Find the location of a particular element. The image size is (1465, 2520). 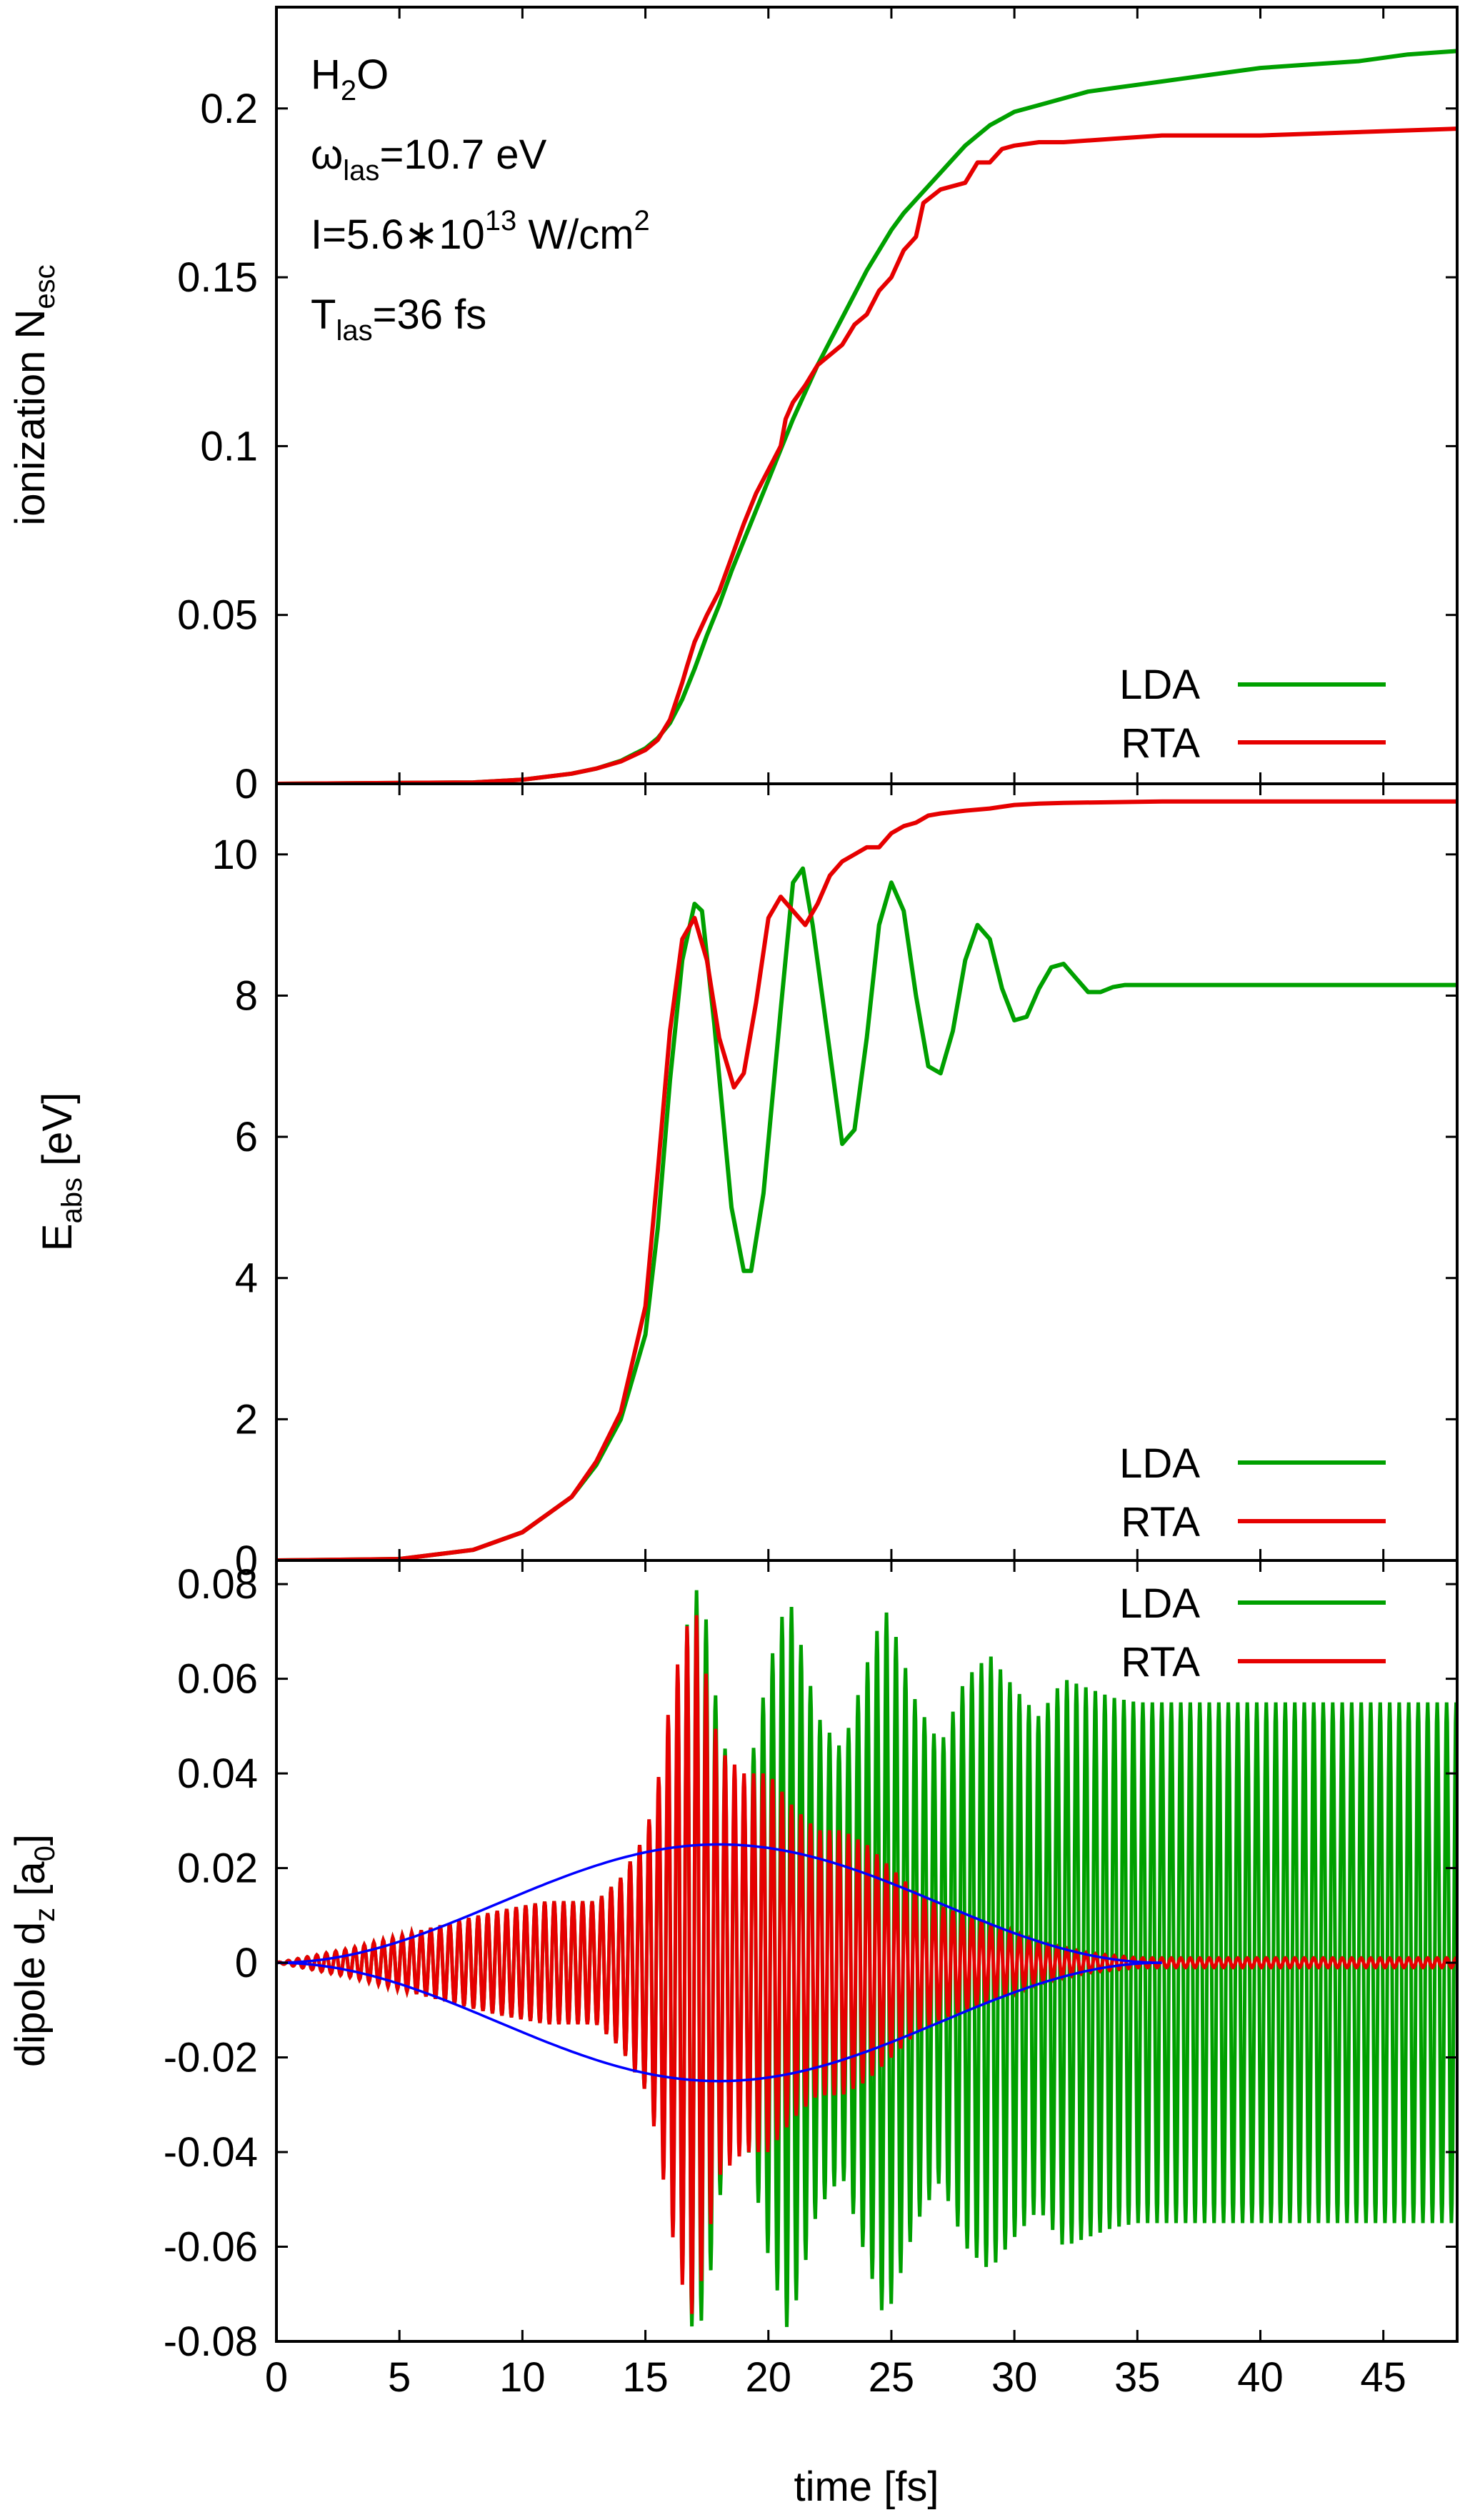

x-tick-label: 15 is located at coordinates (645, 2377).